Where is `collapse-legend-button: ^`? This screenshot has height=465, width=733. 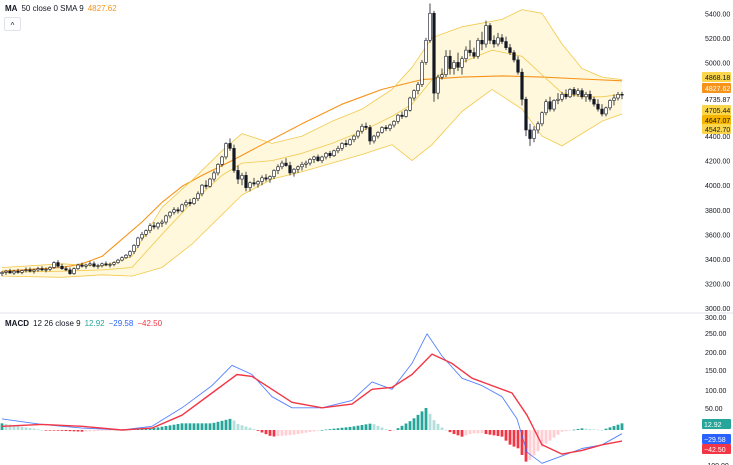
collapse-legend-button: ^ is located at coordinates (12, 24).